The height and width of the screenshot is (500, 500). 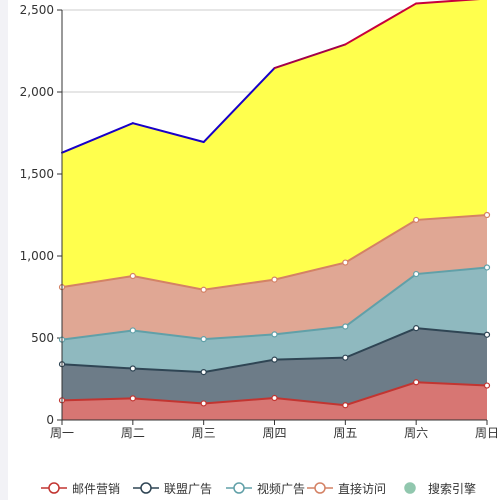 I want to click on legend-label: 直接访问, so click(x=362, y=488).